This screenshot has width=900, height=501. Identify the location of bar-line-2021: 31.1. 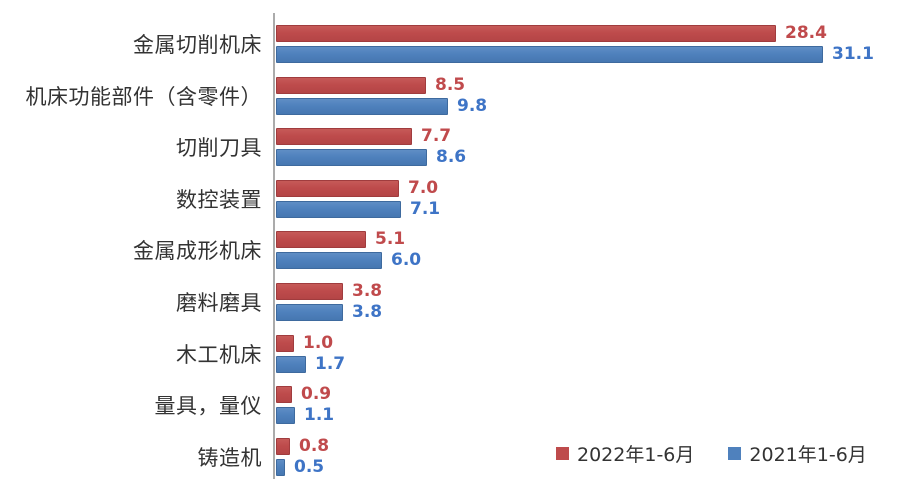
(575, 54).